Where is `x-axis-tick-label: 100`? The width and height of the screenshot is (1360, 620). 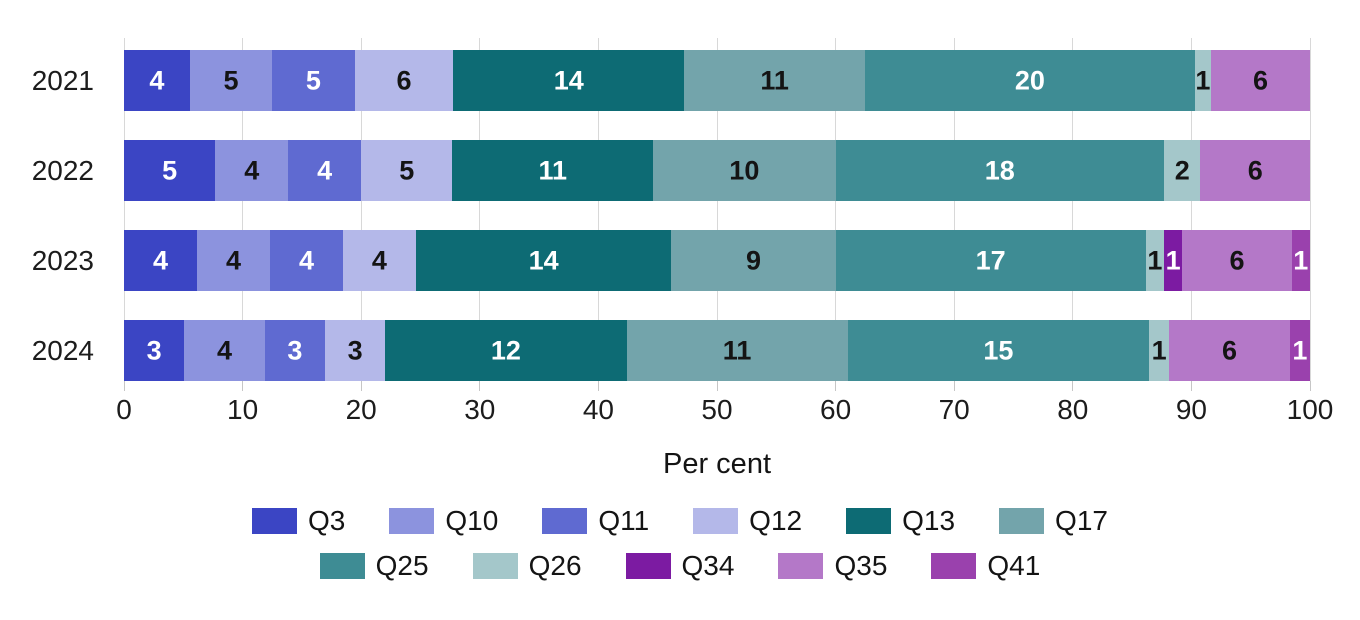
x-axis-tick-label: 100 is located at coordinates (1310, 409).